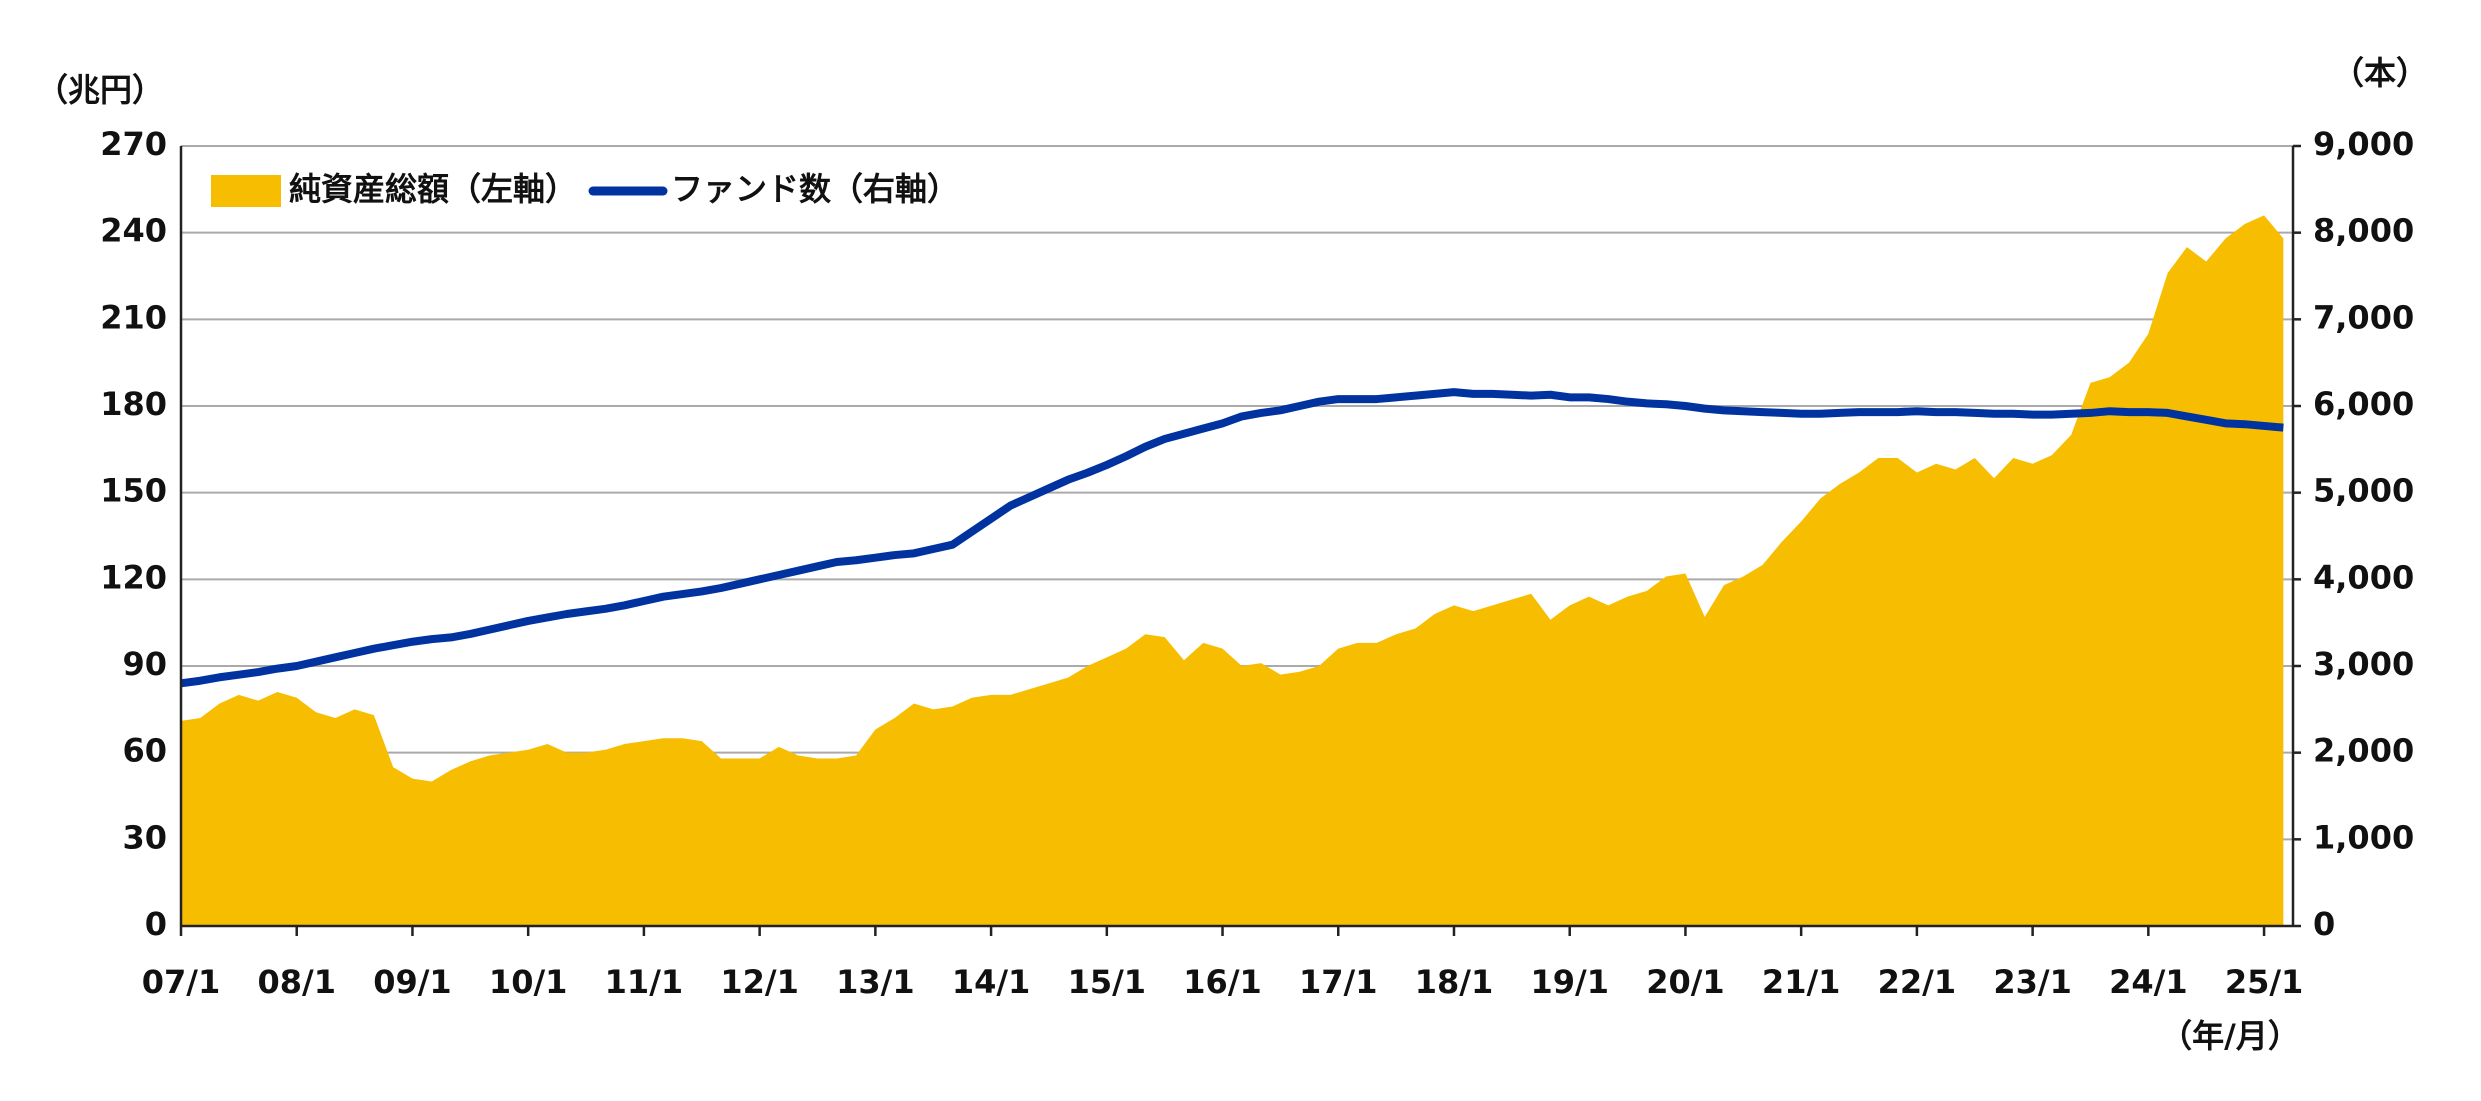 Image resolution: width=2481 pixels, height=1101 pixels. I want to click on x-tick-label: 23/1, so click(2032, 982).